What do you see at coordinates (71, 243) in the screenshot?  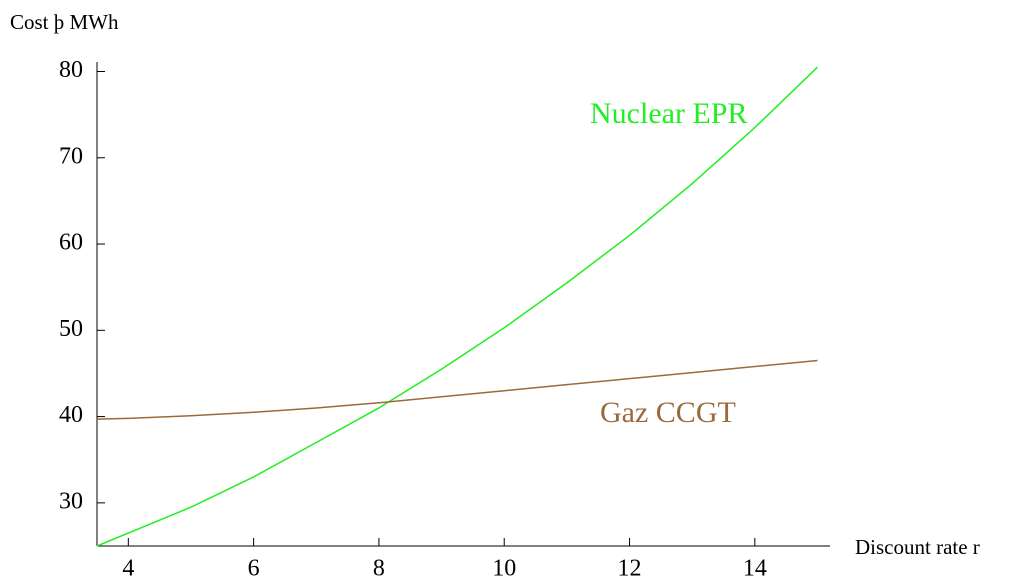 I see `y-tick-label: 60` at bounding box center [71, 243].